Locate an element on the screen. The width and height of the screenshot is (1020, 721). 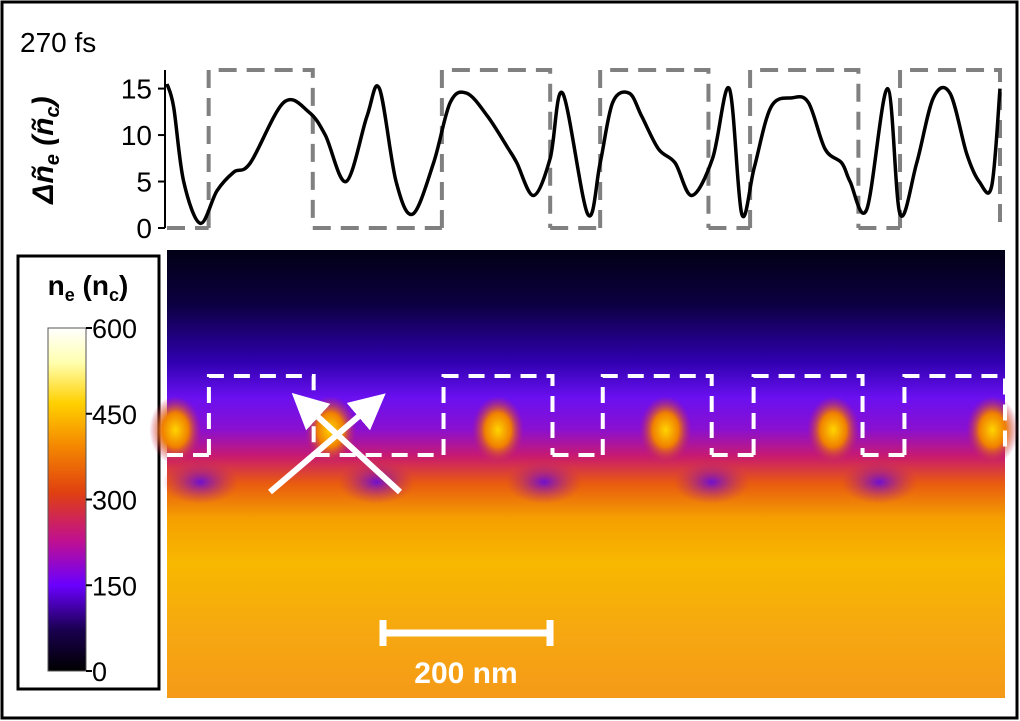
colorbar-frame is located at coordinates (88, 472).